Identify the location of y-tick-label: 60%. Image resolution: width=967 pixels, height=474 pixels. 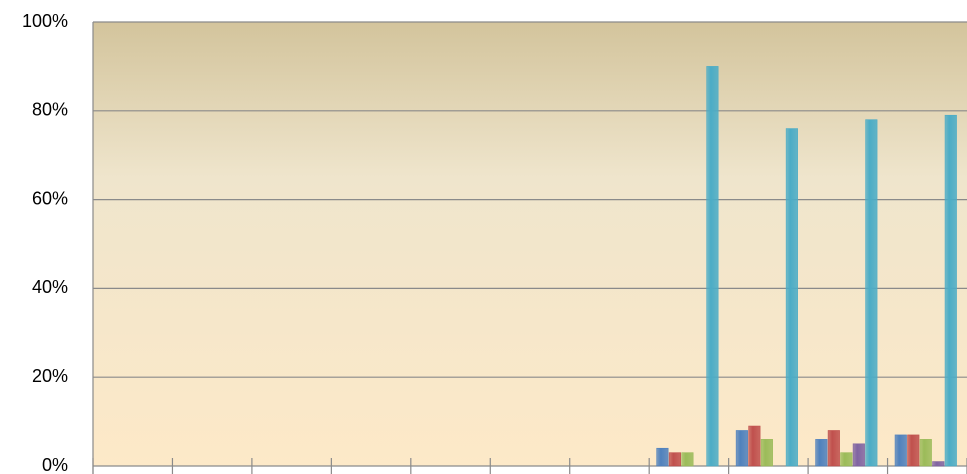
(50, 198).